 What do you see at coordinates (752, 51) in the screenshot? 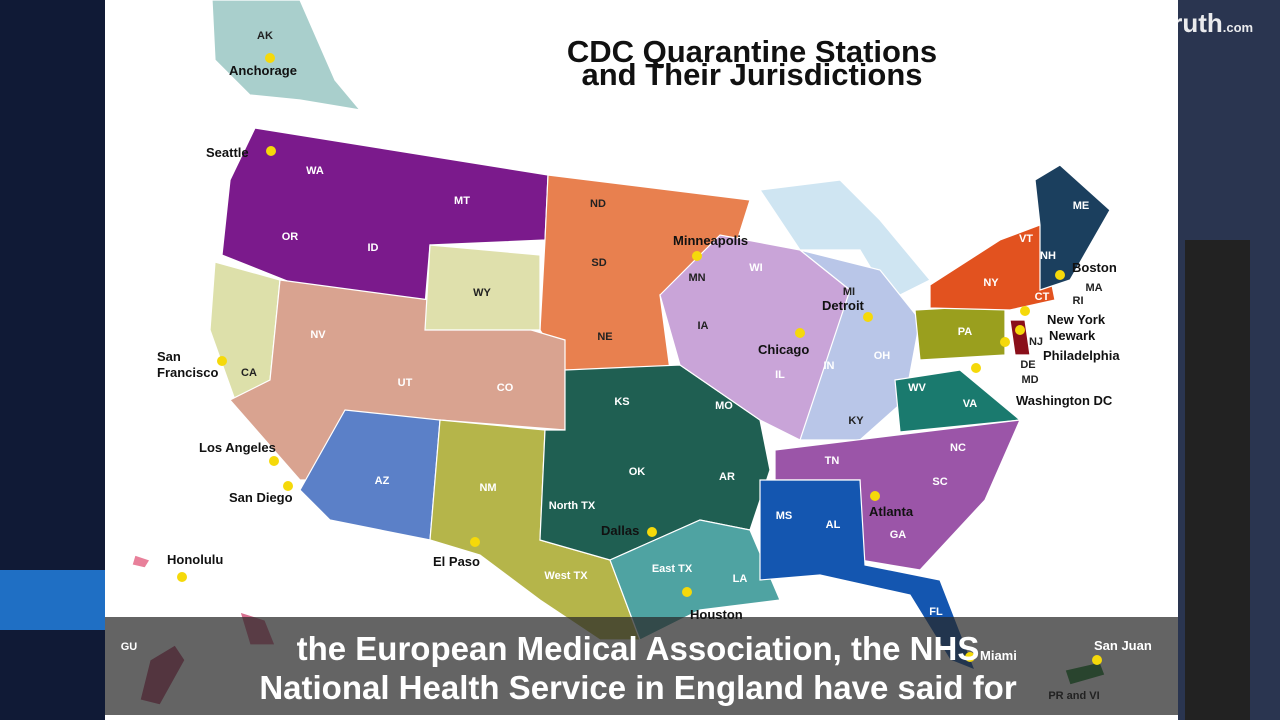
I see `map-title: CDC Quarantine Stations` at bounding box center [752, 51].